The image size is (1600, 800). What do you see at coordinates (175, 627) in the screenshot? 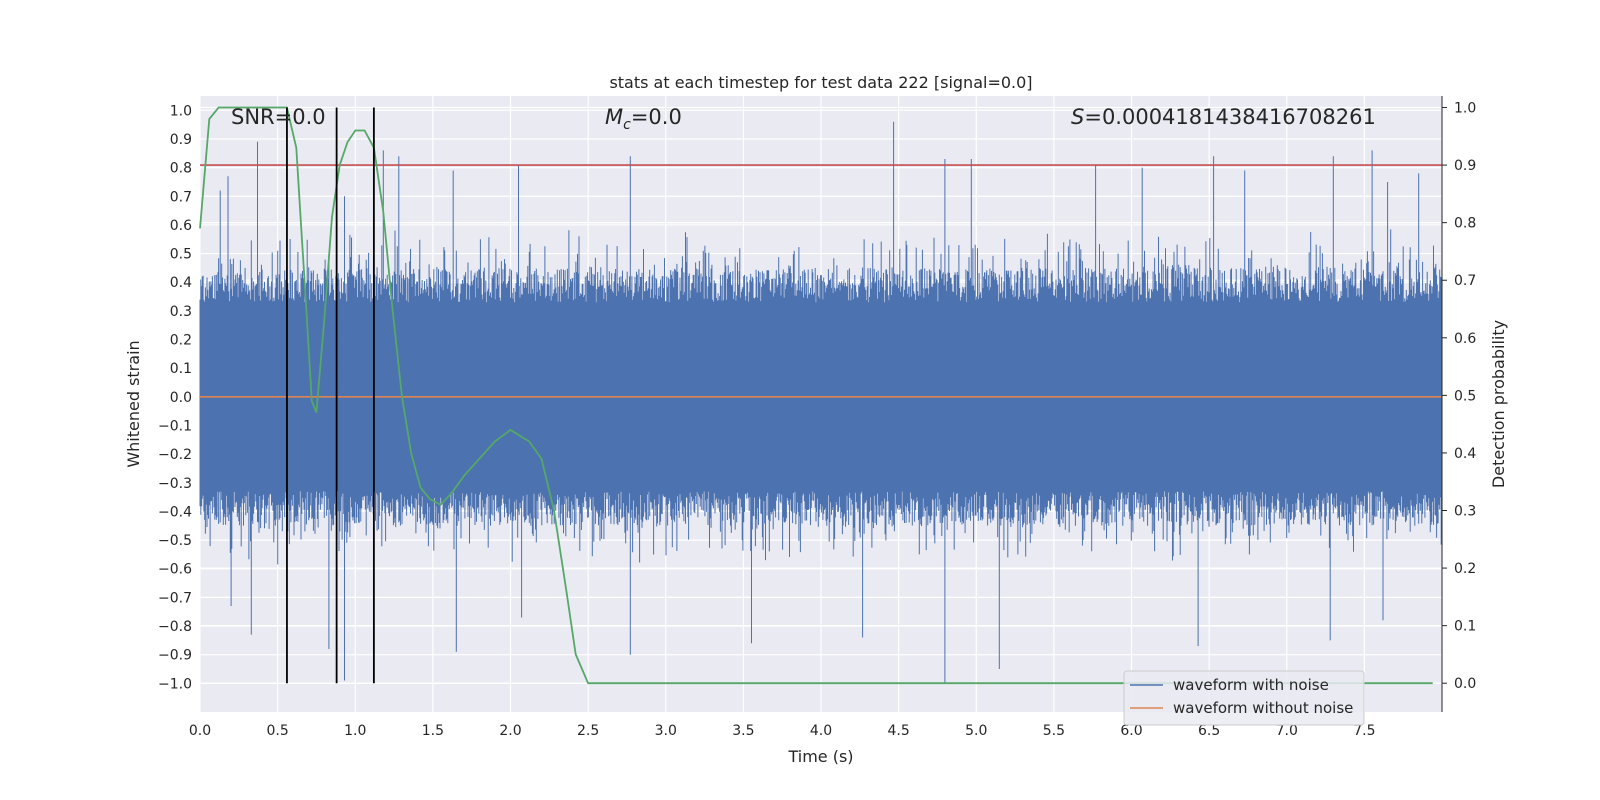
I see `y-tick-label-left: −0.8` at bounding box center [175, 627].